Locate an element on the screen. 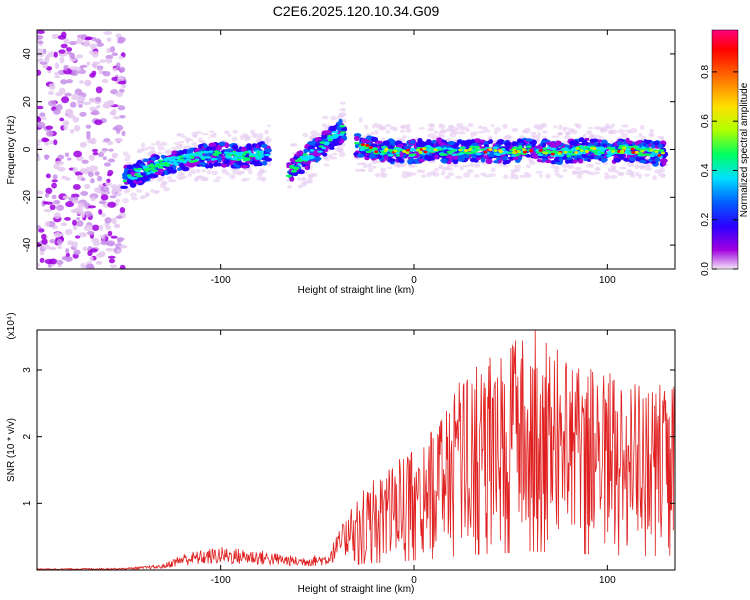 The height and width of the screenshot is (600, 750). y-tick-label: 3 is located at coordinates (27, 370).